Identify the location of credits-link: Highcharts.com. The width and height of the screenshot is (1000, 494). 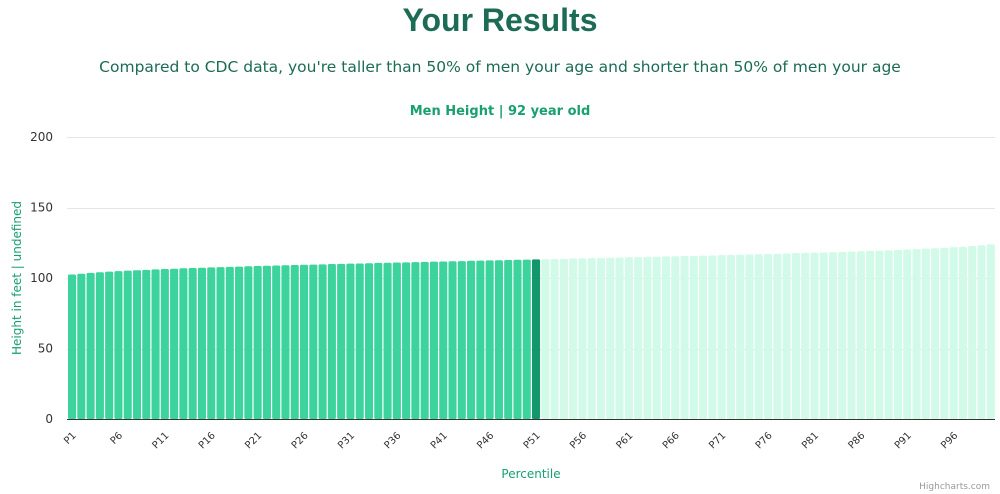
(954, 487).